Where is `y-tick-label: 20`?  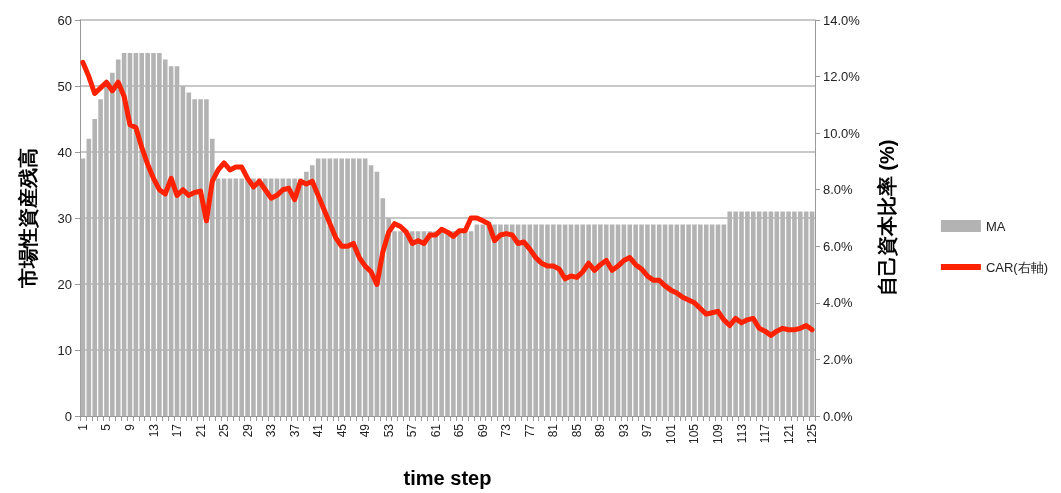
y-tick-label: 20 is located at coordinates (64, 284).